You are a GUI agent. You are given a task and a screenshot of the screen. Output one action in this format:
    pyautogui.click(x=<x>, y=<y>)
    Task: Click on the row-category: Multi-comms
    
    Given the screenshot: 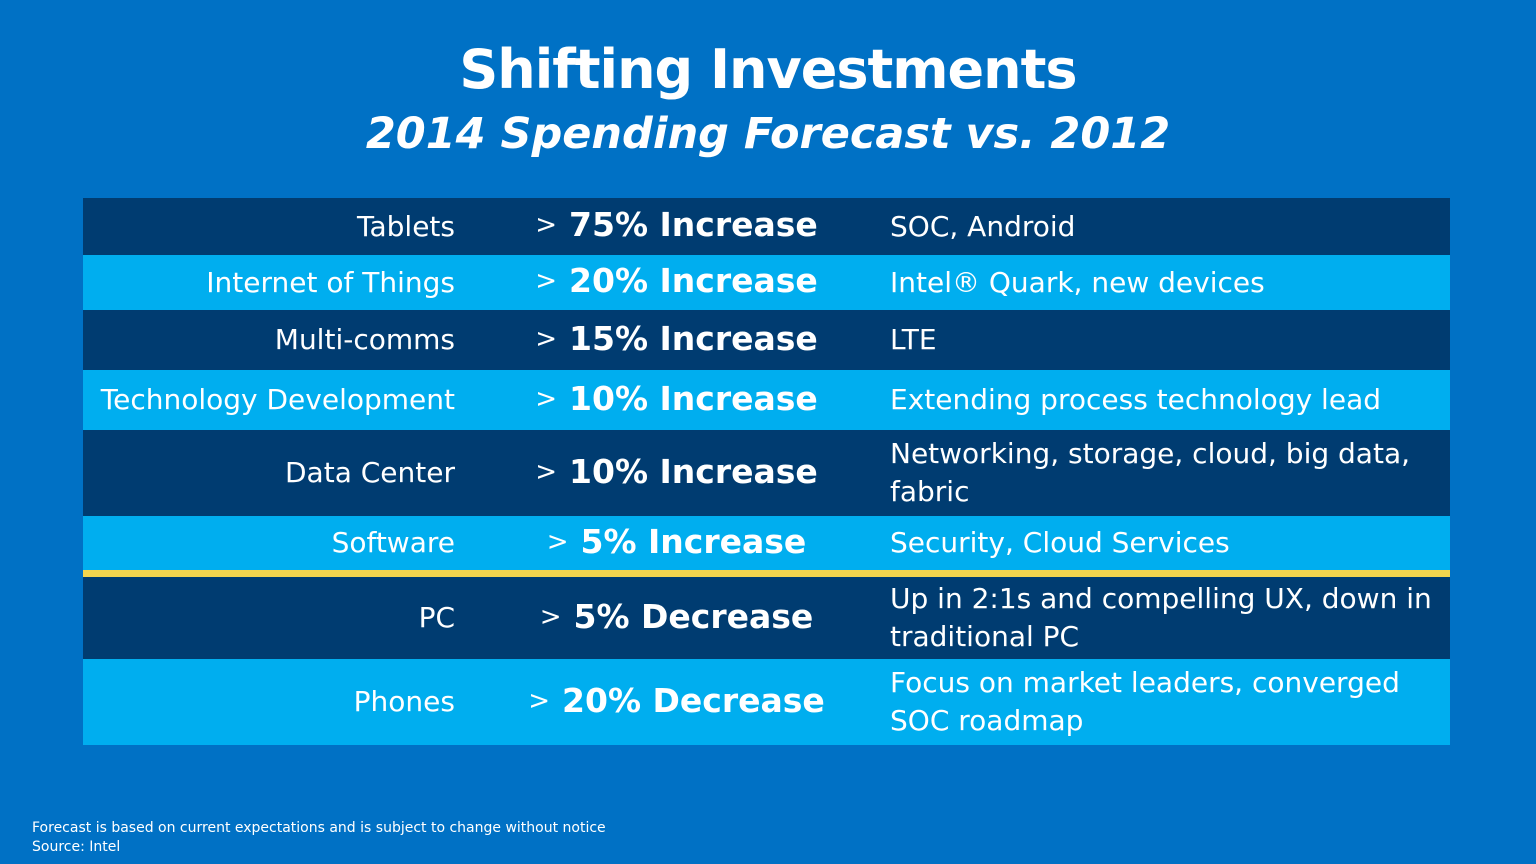 What is the action you would take?
    pyautogui.click(x=364, y=339)
    